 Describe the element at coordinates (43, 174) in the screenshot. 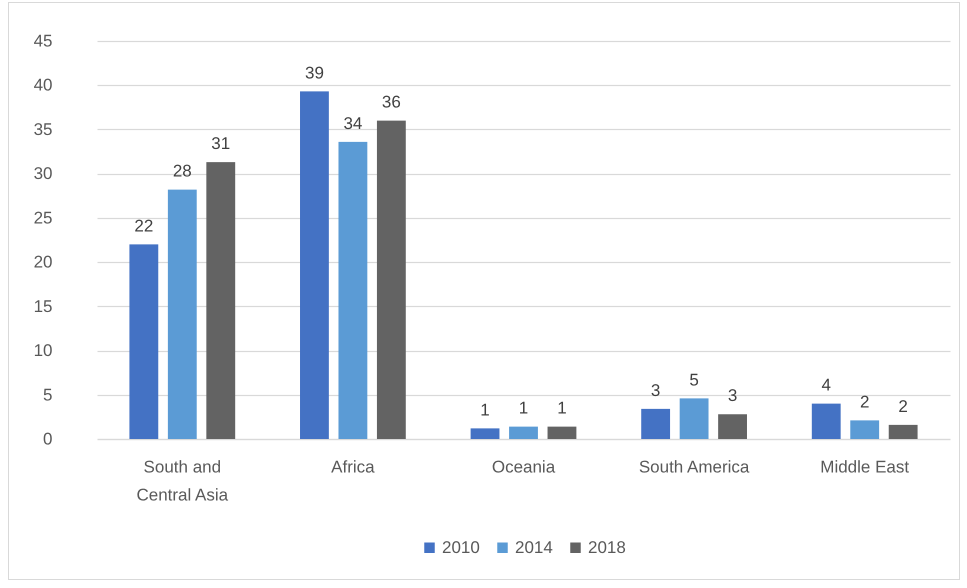

I see `y-tick-label: 30` at that location.